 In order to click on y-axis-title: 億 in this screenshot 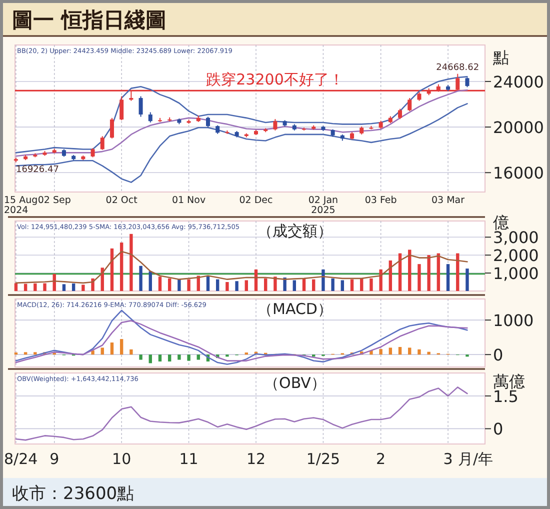, I will do `click(501, 222)`.